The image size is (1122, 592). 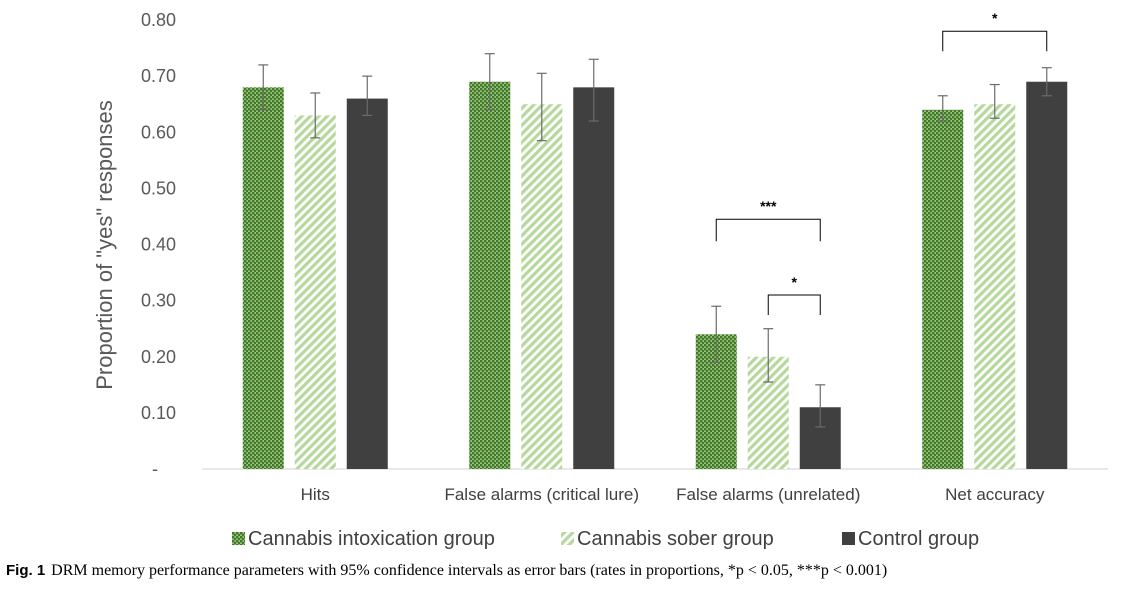 What do you see at coordinates (158, 20) in the screenshot?
I see `y-tick-label: 0.80` at bounding box center [158, 20].